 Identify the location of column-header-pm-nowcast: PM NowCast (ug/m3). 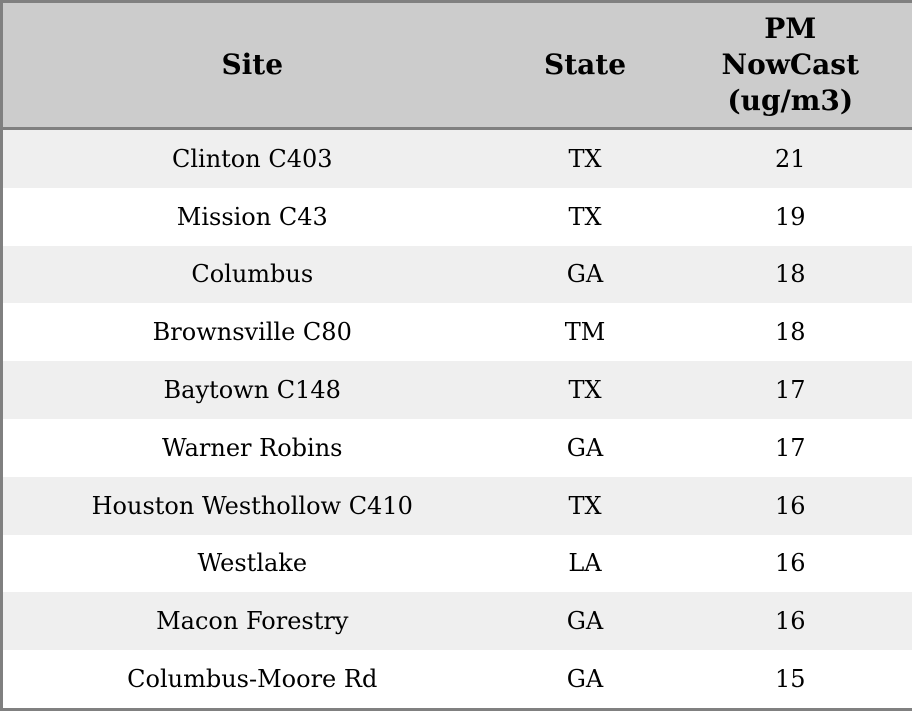
(790, 65).